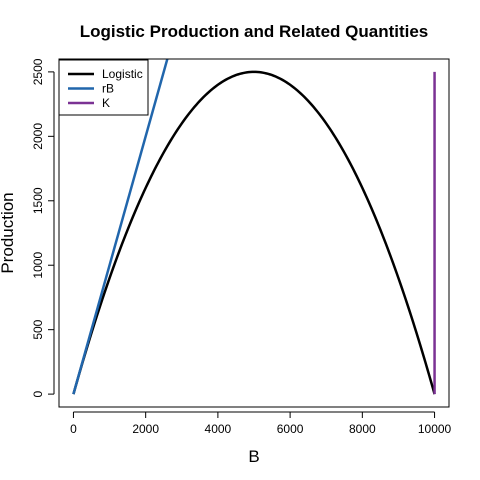 This screenshot has height=480, width=480. I want to click on y-tick-label: 0, so click(38, 393).